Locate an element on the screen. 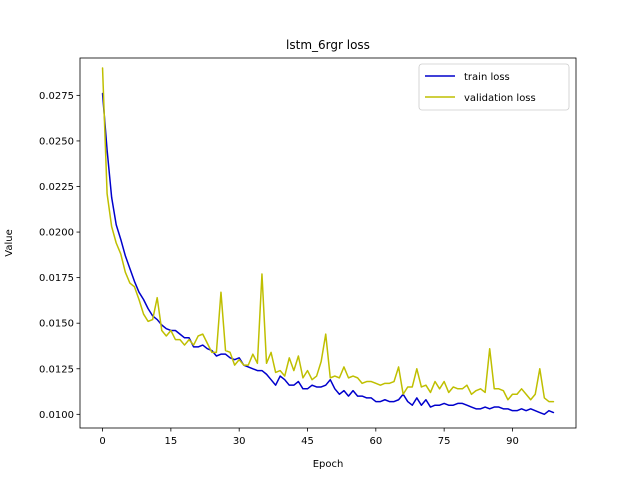 The width and height of the screenshot is (640, 480). y-tick-label: 0.0100 is located at coordinates (56, 415).